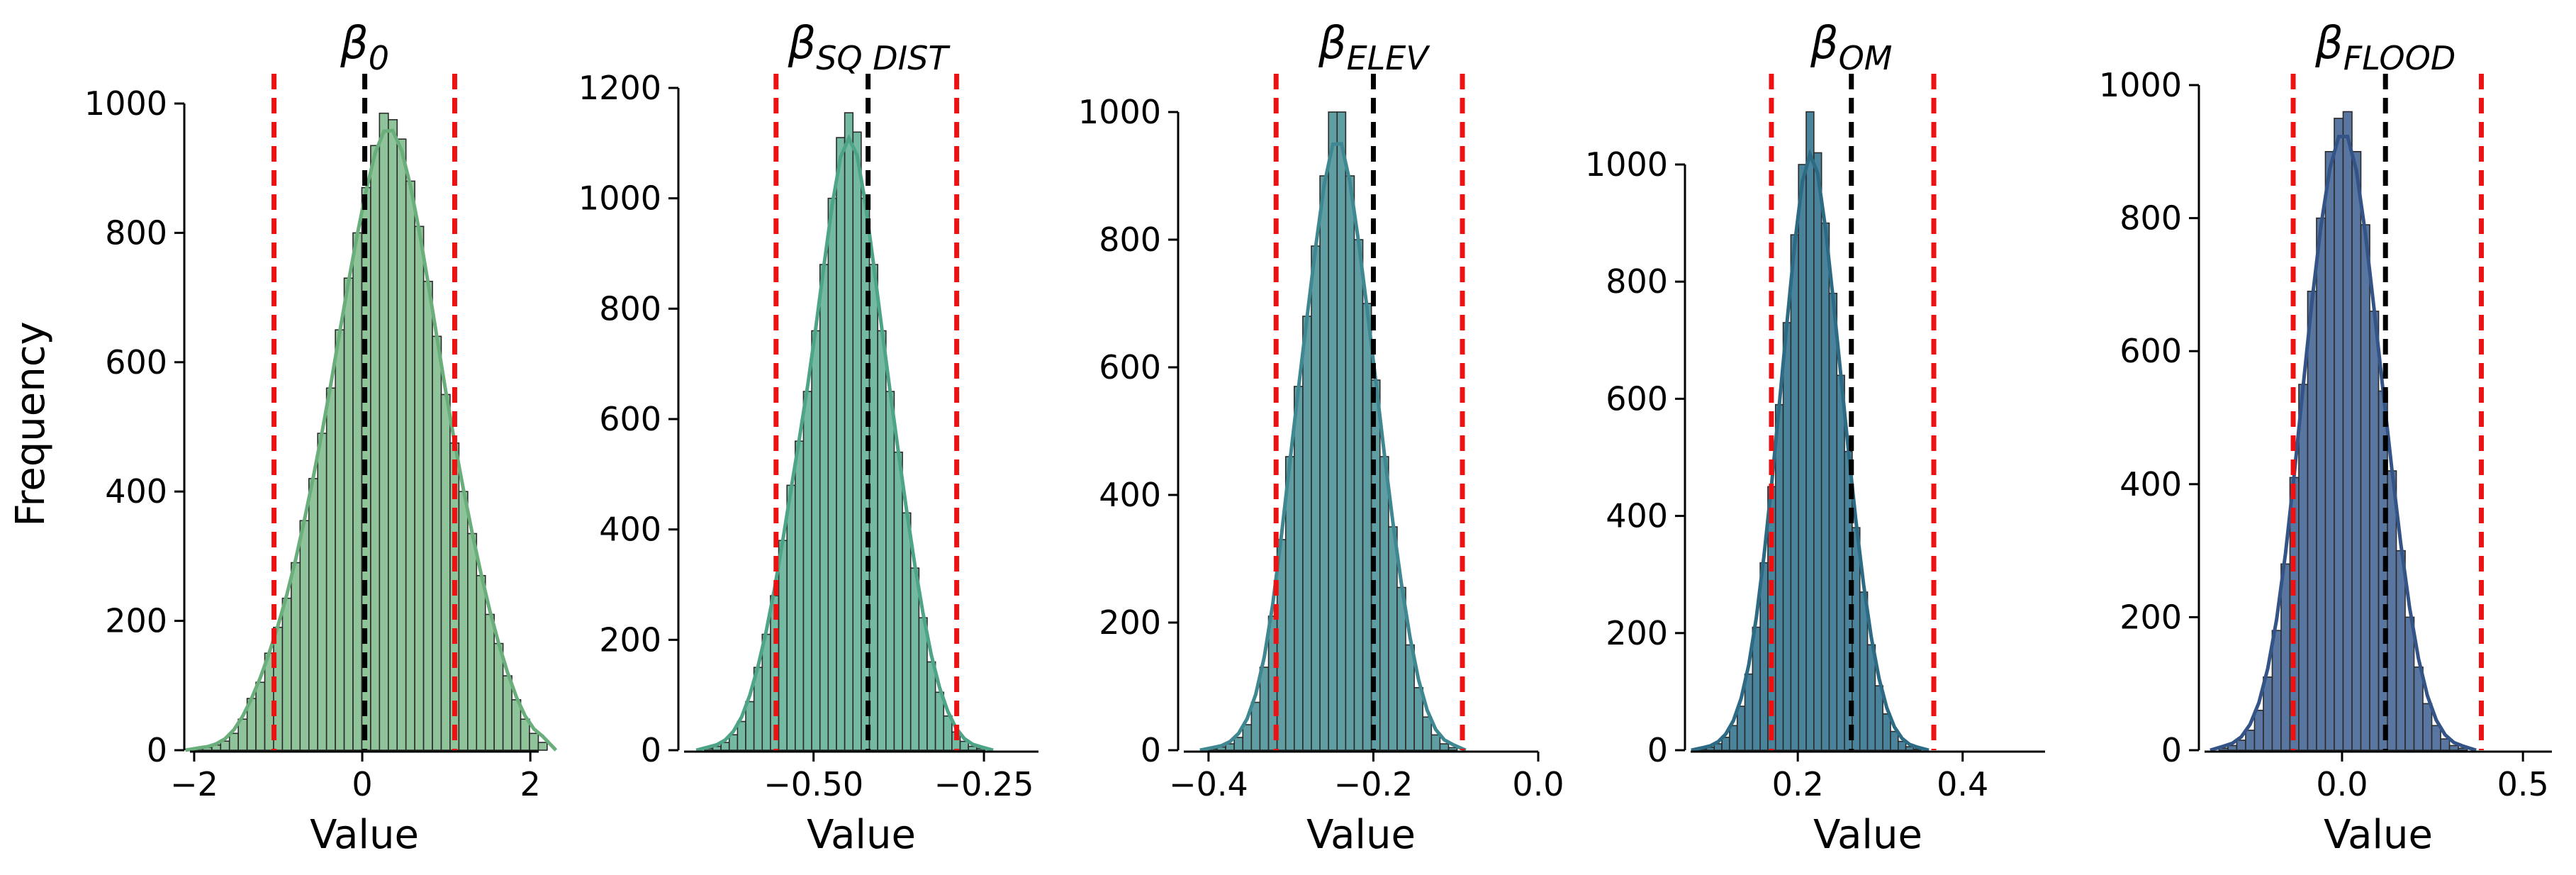 Image resolution: width=2576 pixels, height=875 pixels. I want to click on panel-title: βFLOOD, so click(2385, 47).